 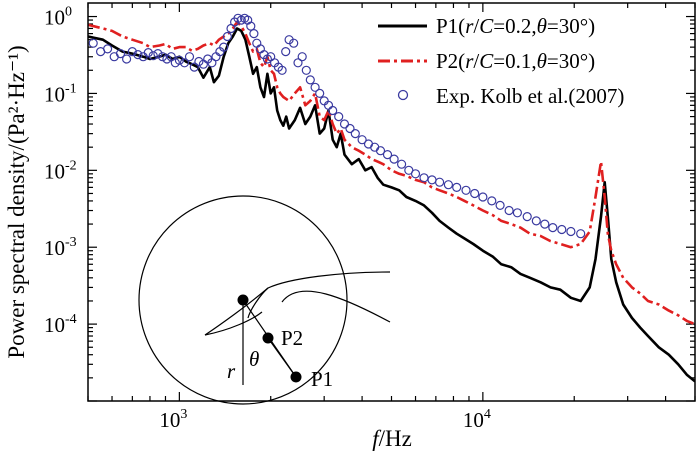 I want to click on legend-exp-swatch, so click(x=403, y=95).